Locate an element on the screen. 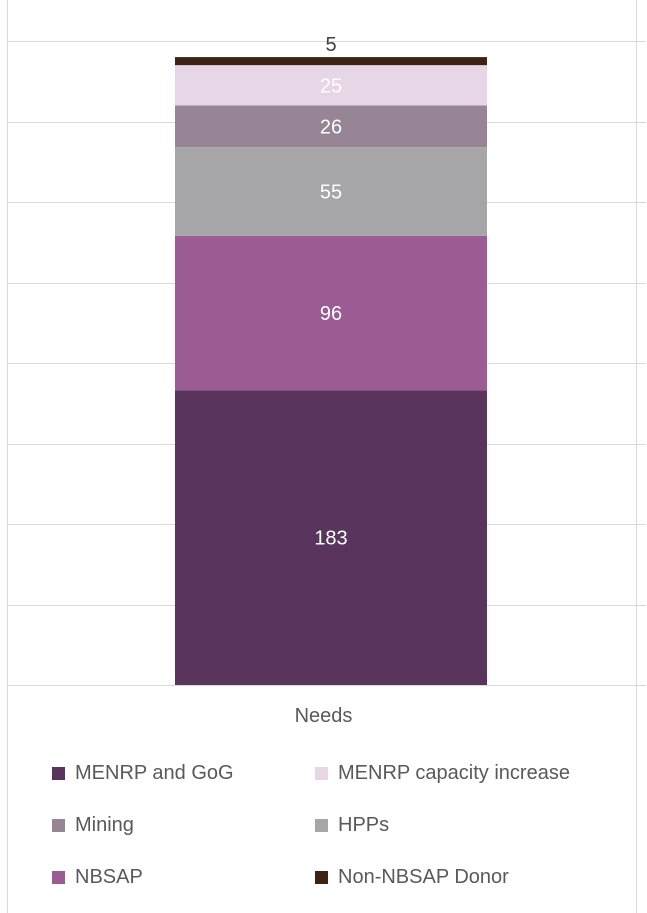 This screenshot has height=913, width=647. data-label: 183 is located at coordinates (330, 539).